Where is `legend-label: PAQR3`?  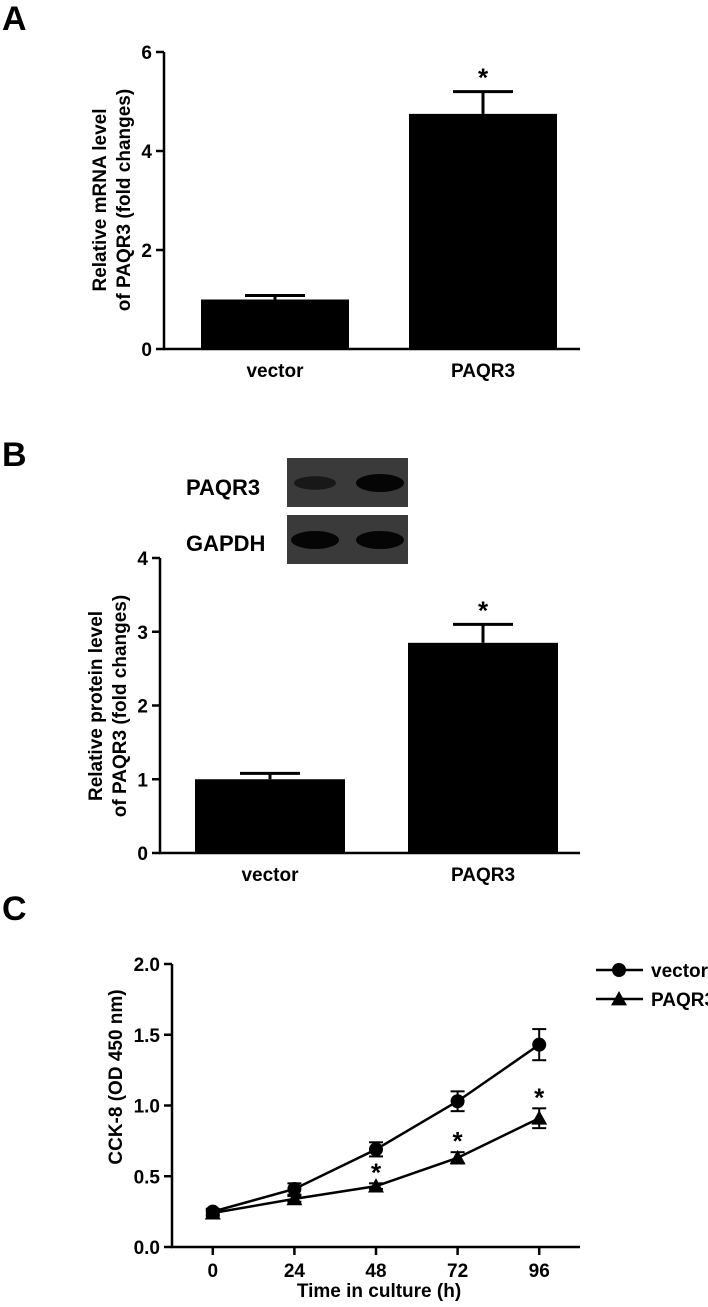 legend-label: PAQR3 is located at coordinates (679, 1000).